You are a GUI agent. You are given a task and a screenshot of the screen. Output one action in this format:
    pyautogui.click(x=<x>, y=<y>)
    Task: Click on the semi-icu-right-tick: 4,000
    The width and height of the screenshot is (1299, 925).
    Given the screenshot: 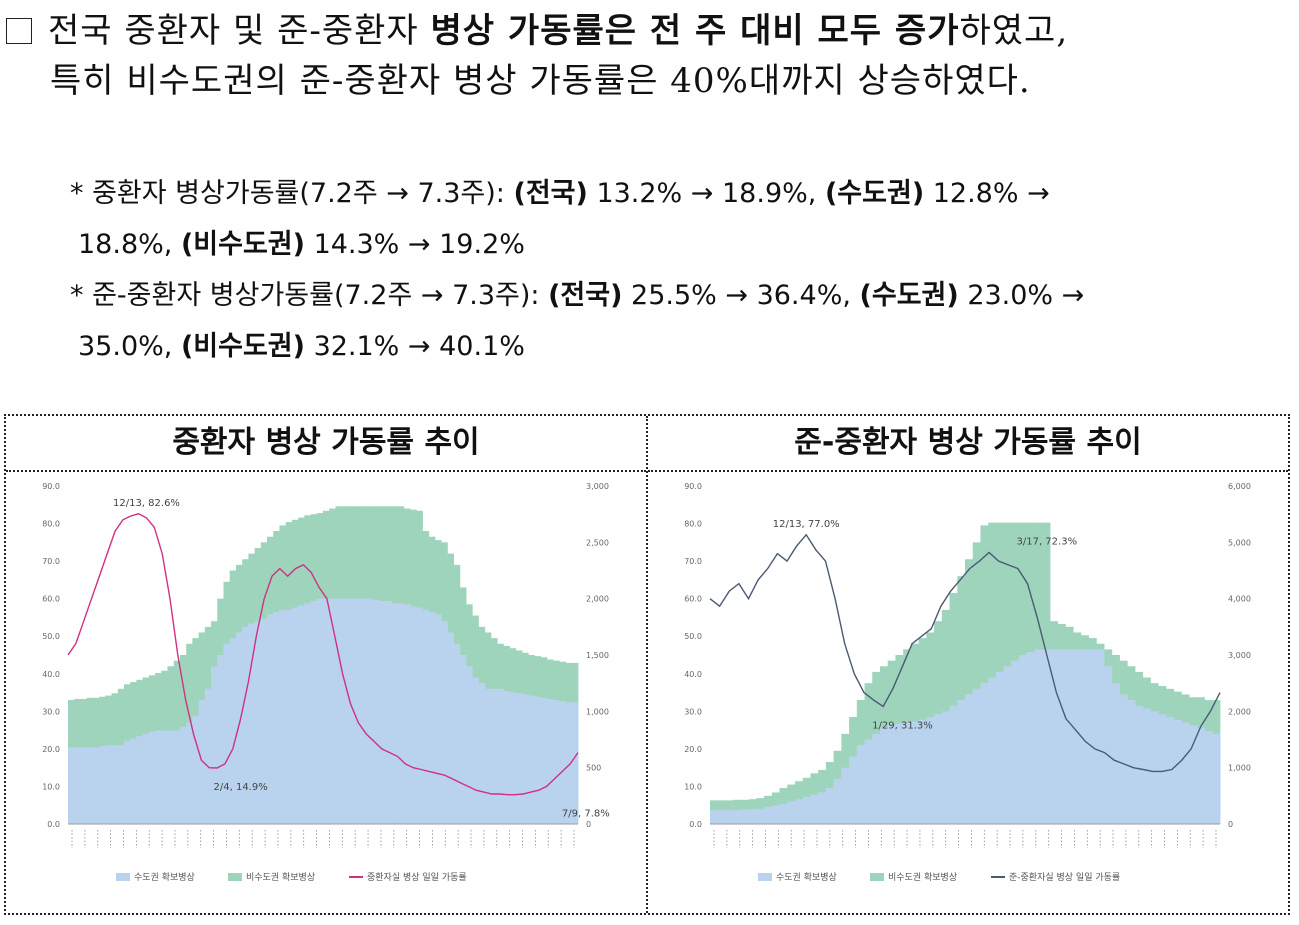 What is the action you would take?
    pyautogui.click(x=1239, y=599)
    